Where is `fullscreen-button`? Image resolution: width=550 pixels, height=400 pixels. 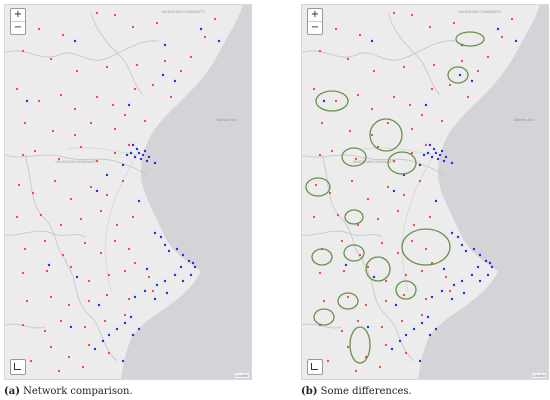 fullscreen-button is located at coordinates (18, 367).